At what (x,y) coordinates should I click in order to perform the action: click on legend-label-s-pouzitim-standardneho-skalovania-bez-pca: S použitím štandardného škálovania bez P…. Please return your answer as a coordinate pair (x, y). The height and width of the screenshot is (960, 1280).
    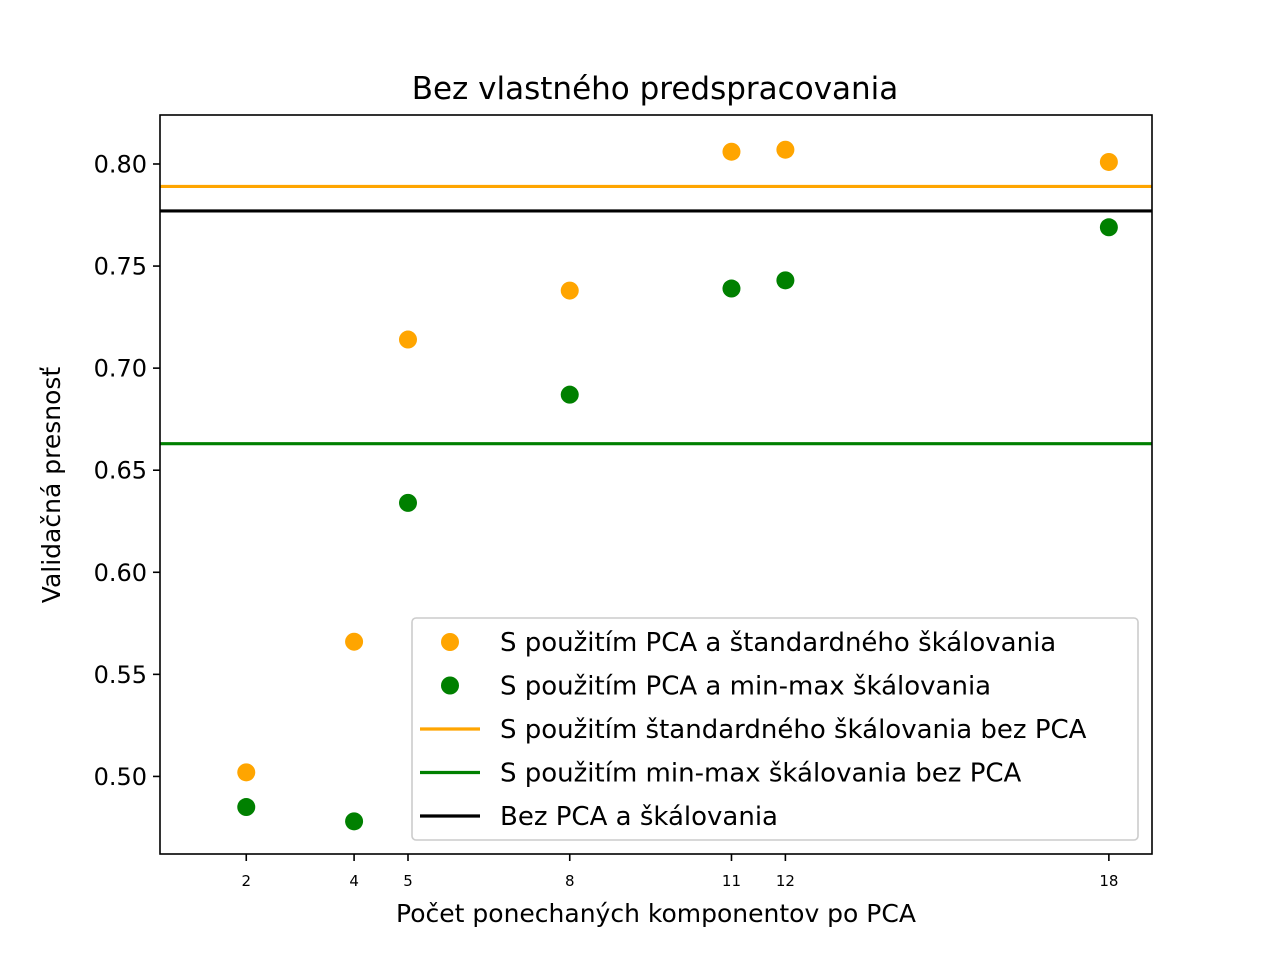
    Looking at the image, I should click on (793, 730).